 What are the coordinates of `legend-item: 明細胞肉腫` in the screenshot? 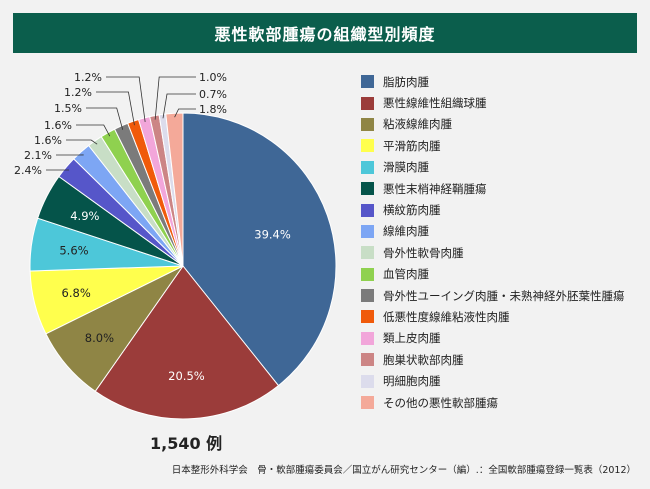 It's located at (501, 380).